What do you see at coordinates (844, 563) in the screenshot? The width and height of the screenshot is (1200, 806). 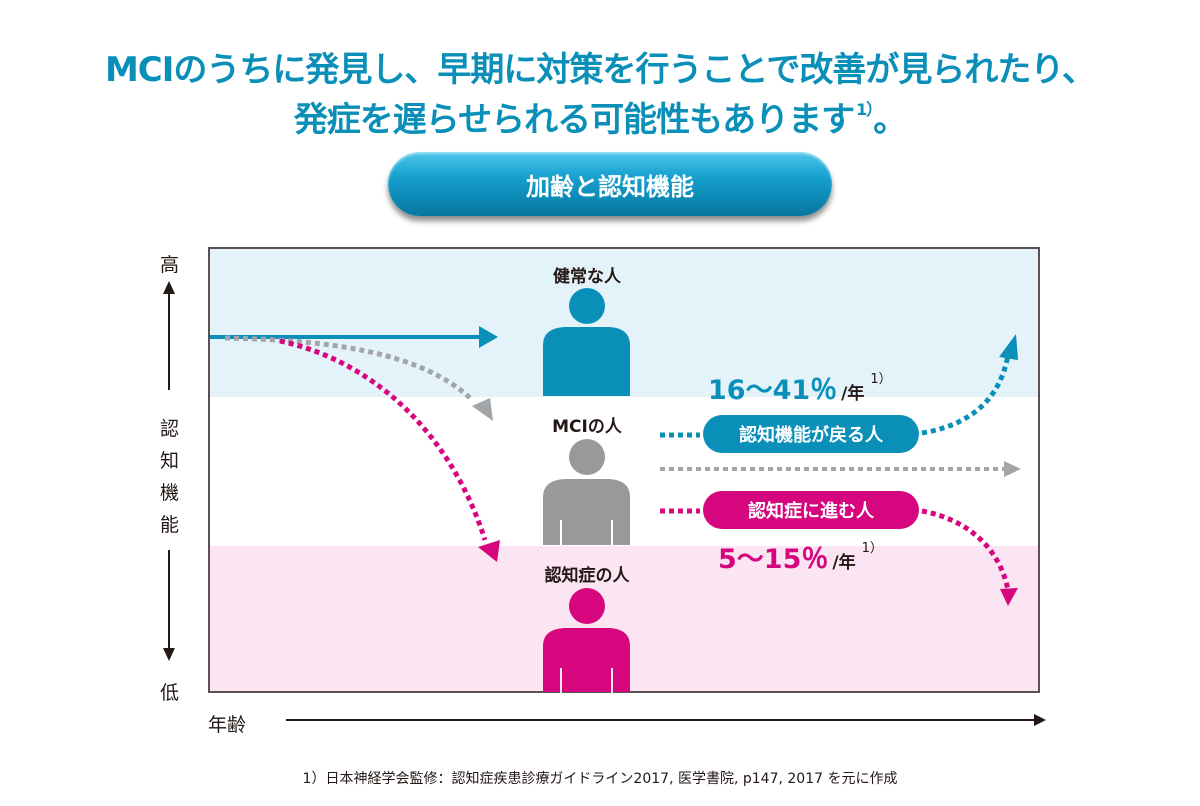 I see `progress-rate-unit: /年` at bounding box center [844, 563].